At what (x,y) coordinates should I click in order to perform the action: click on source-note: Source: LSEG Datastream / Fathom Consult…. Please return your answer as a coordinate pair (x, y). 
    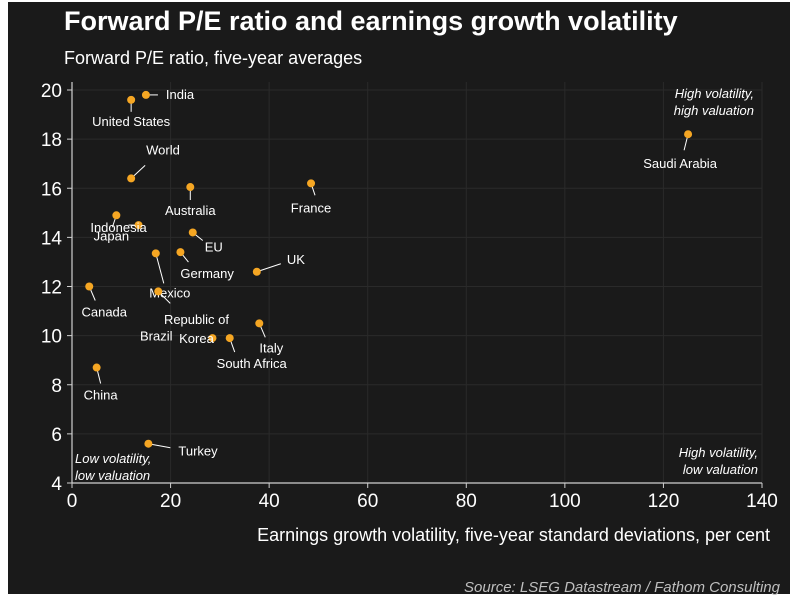
    Looking at the image, I should click on (622, 587).